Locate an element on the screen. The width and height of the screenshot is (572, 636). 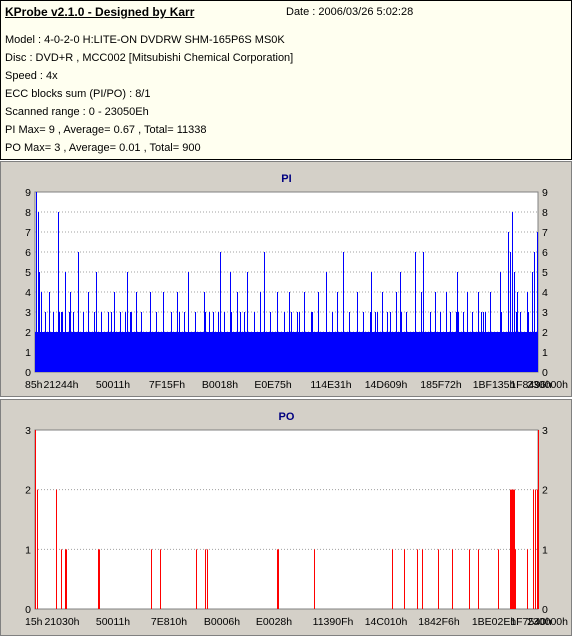
pi-xtick-label: B0018h is located at coordinates (220, 385).